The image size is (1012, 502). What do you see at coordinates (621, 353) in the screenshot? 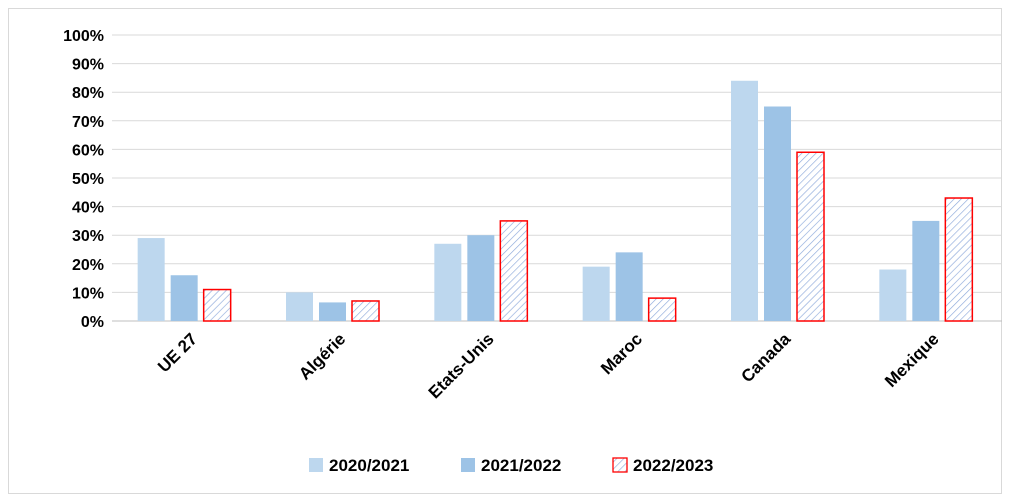
I see `x-category-label: Maroc` at bounding box center [621, 353].